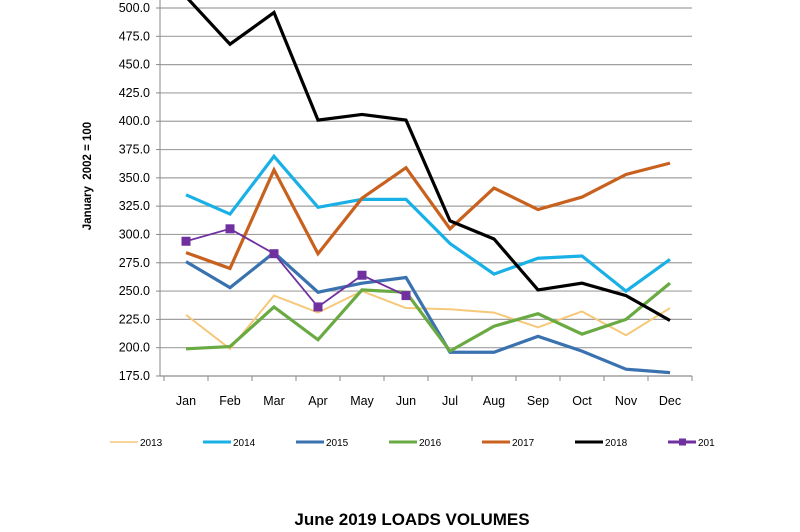 The image size is (800, 532). Describe the element at coordinates (151, 443) in the screenshot. I see `legend-label-2013: 2013` at that location.